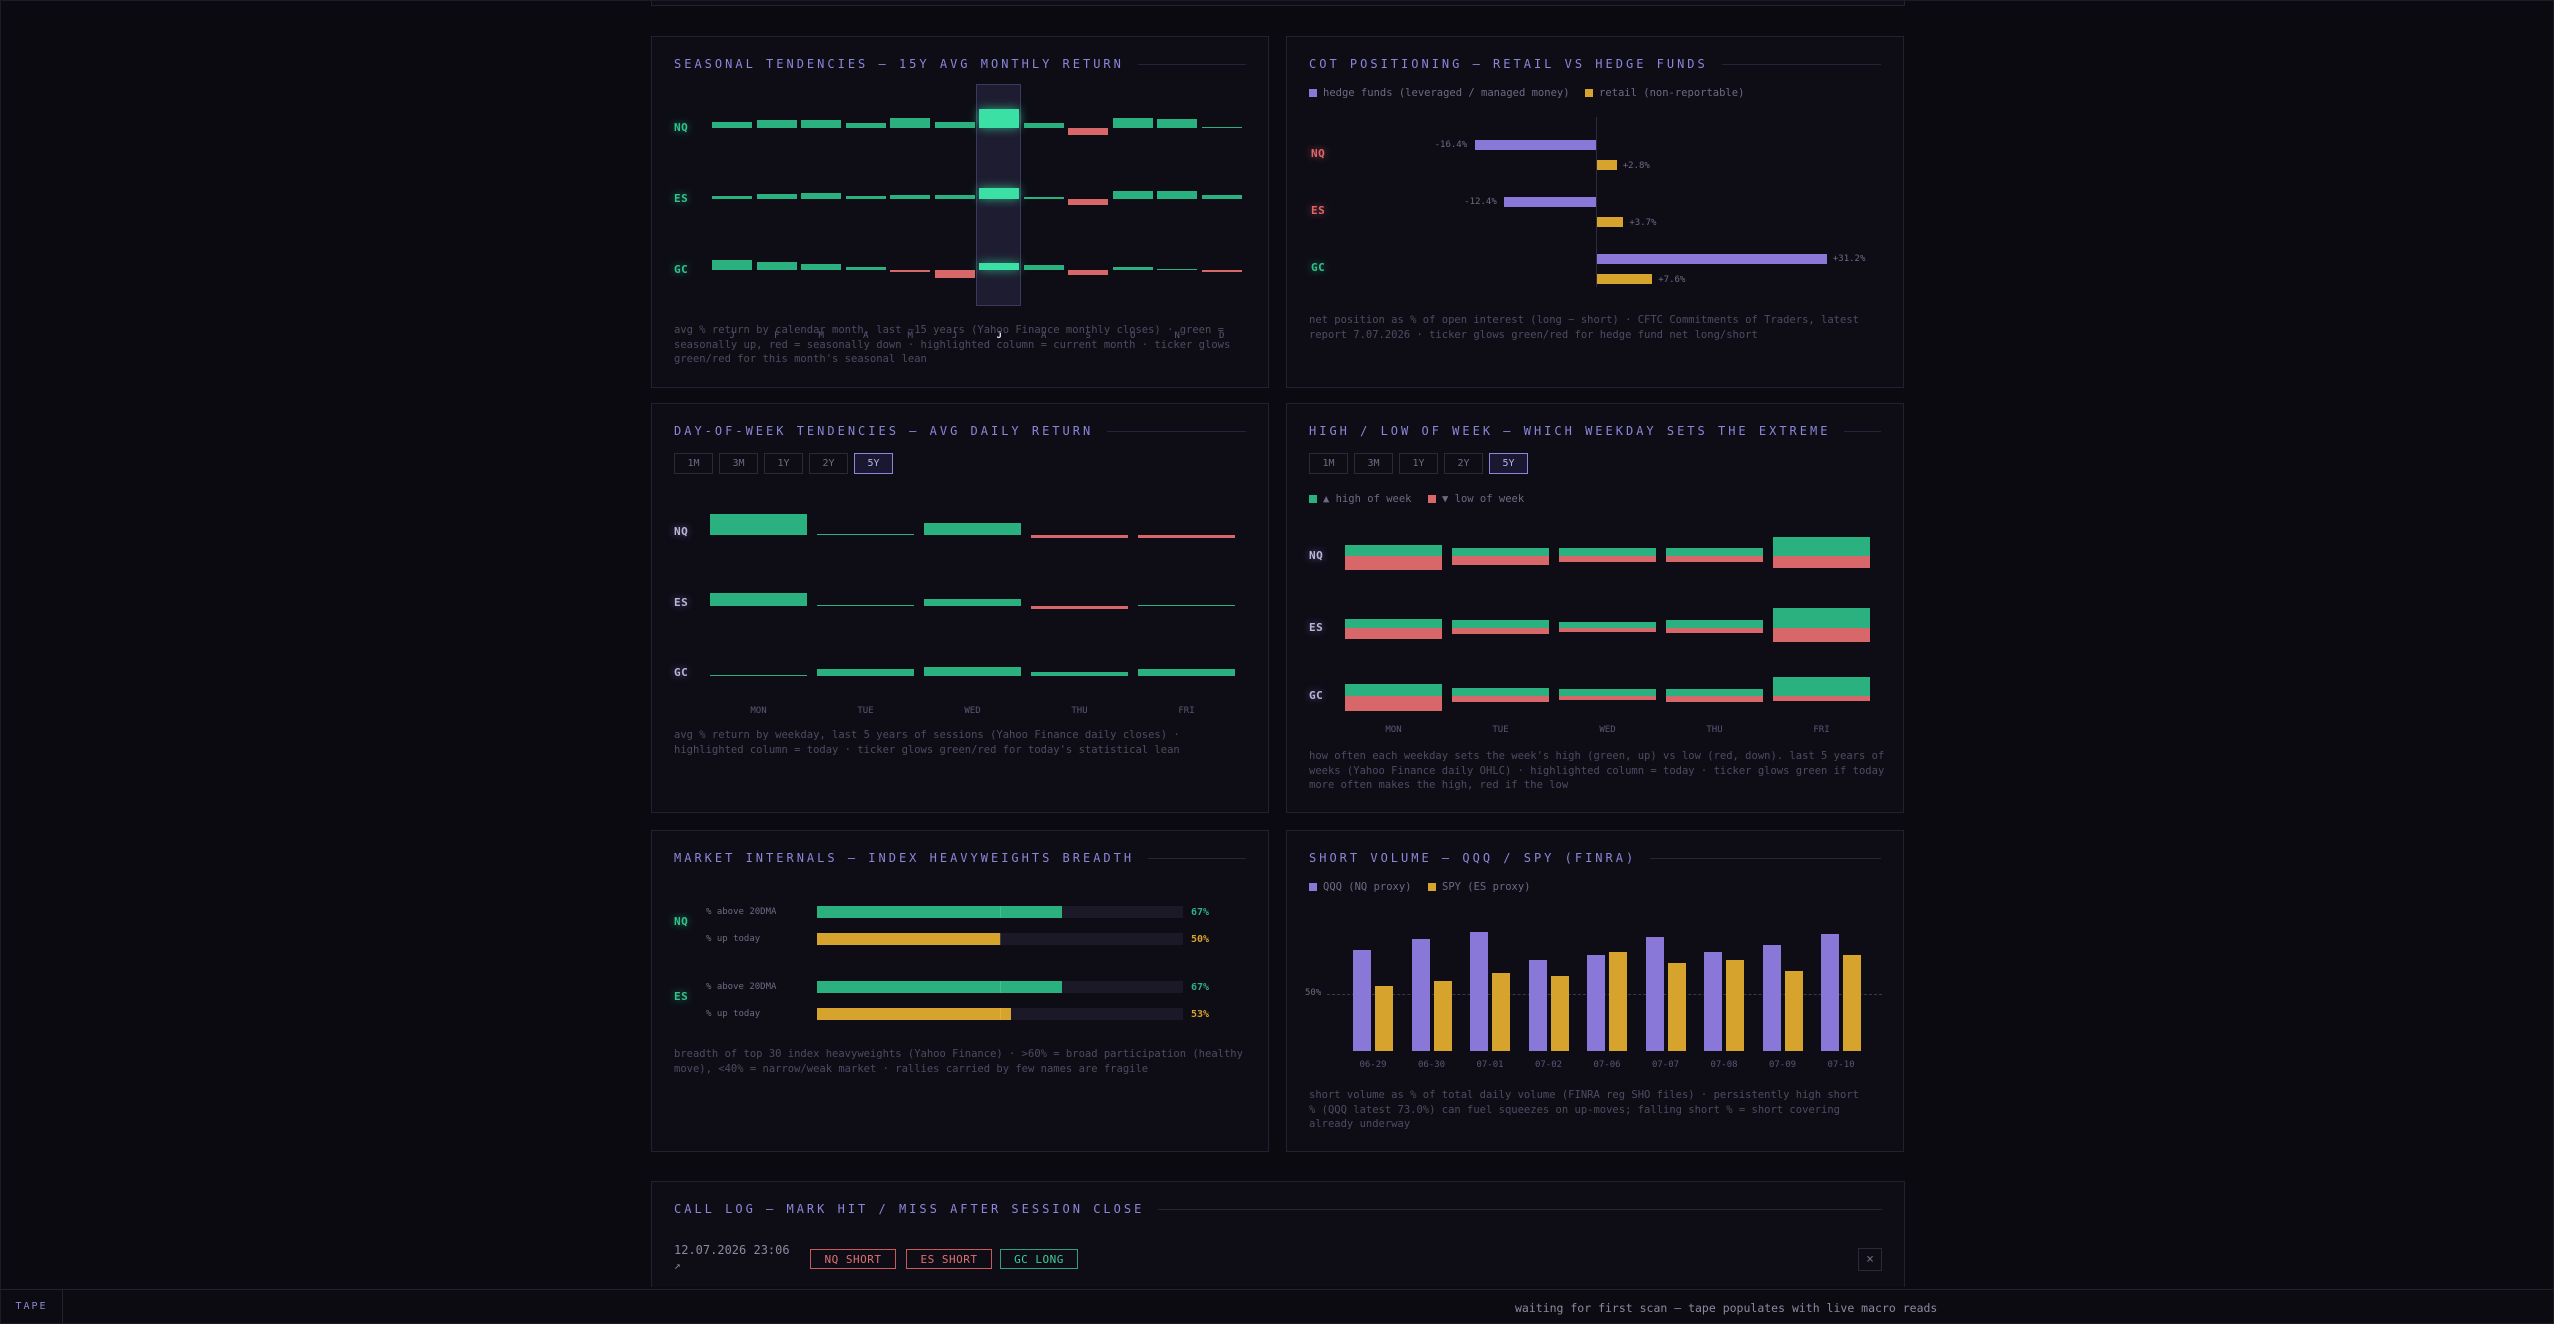  What do you see at coordinates (681, 269) in the screenshot?
I see `seasonal-ticker-gc: GC` at bounding box center [681, 269].